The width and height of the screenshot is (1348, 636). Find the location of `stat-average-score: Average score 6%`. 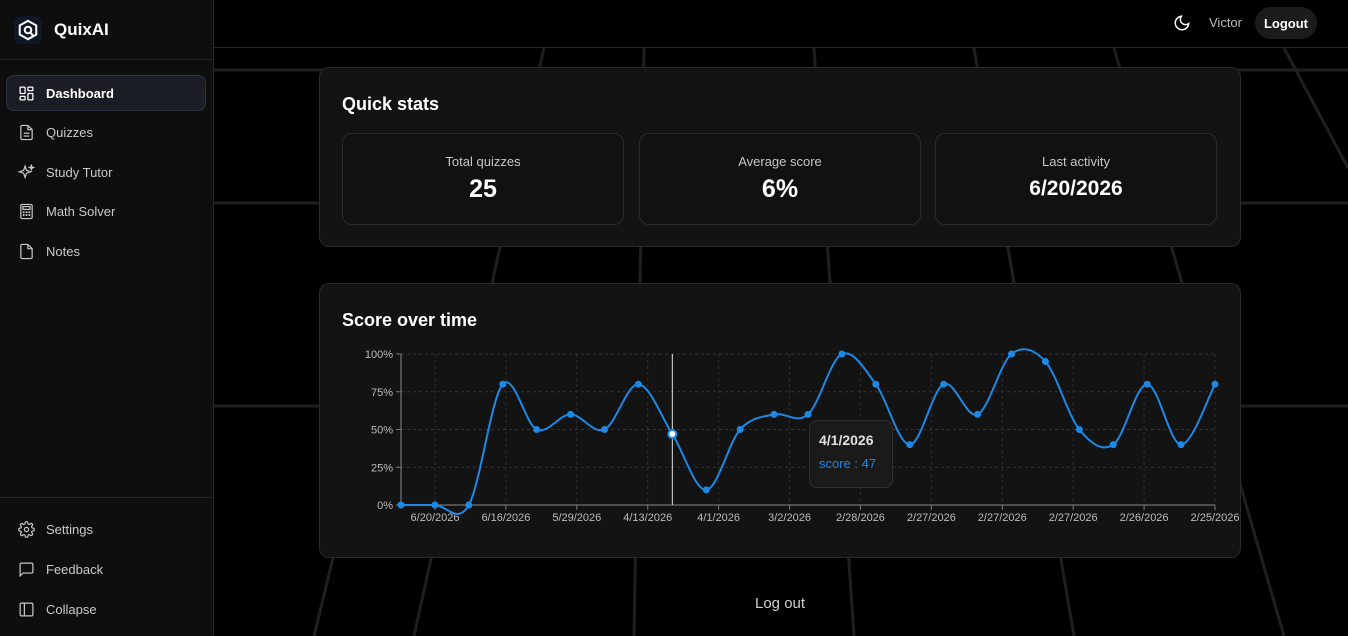

stat-average-score: Average score 6% is located at coordinates (780, 179).